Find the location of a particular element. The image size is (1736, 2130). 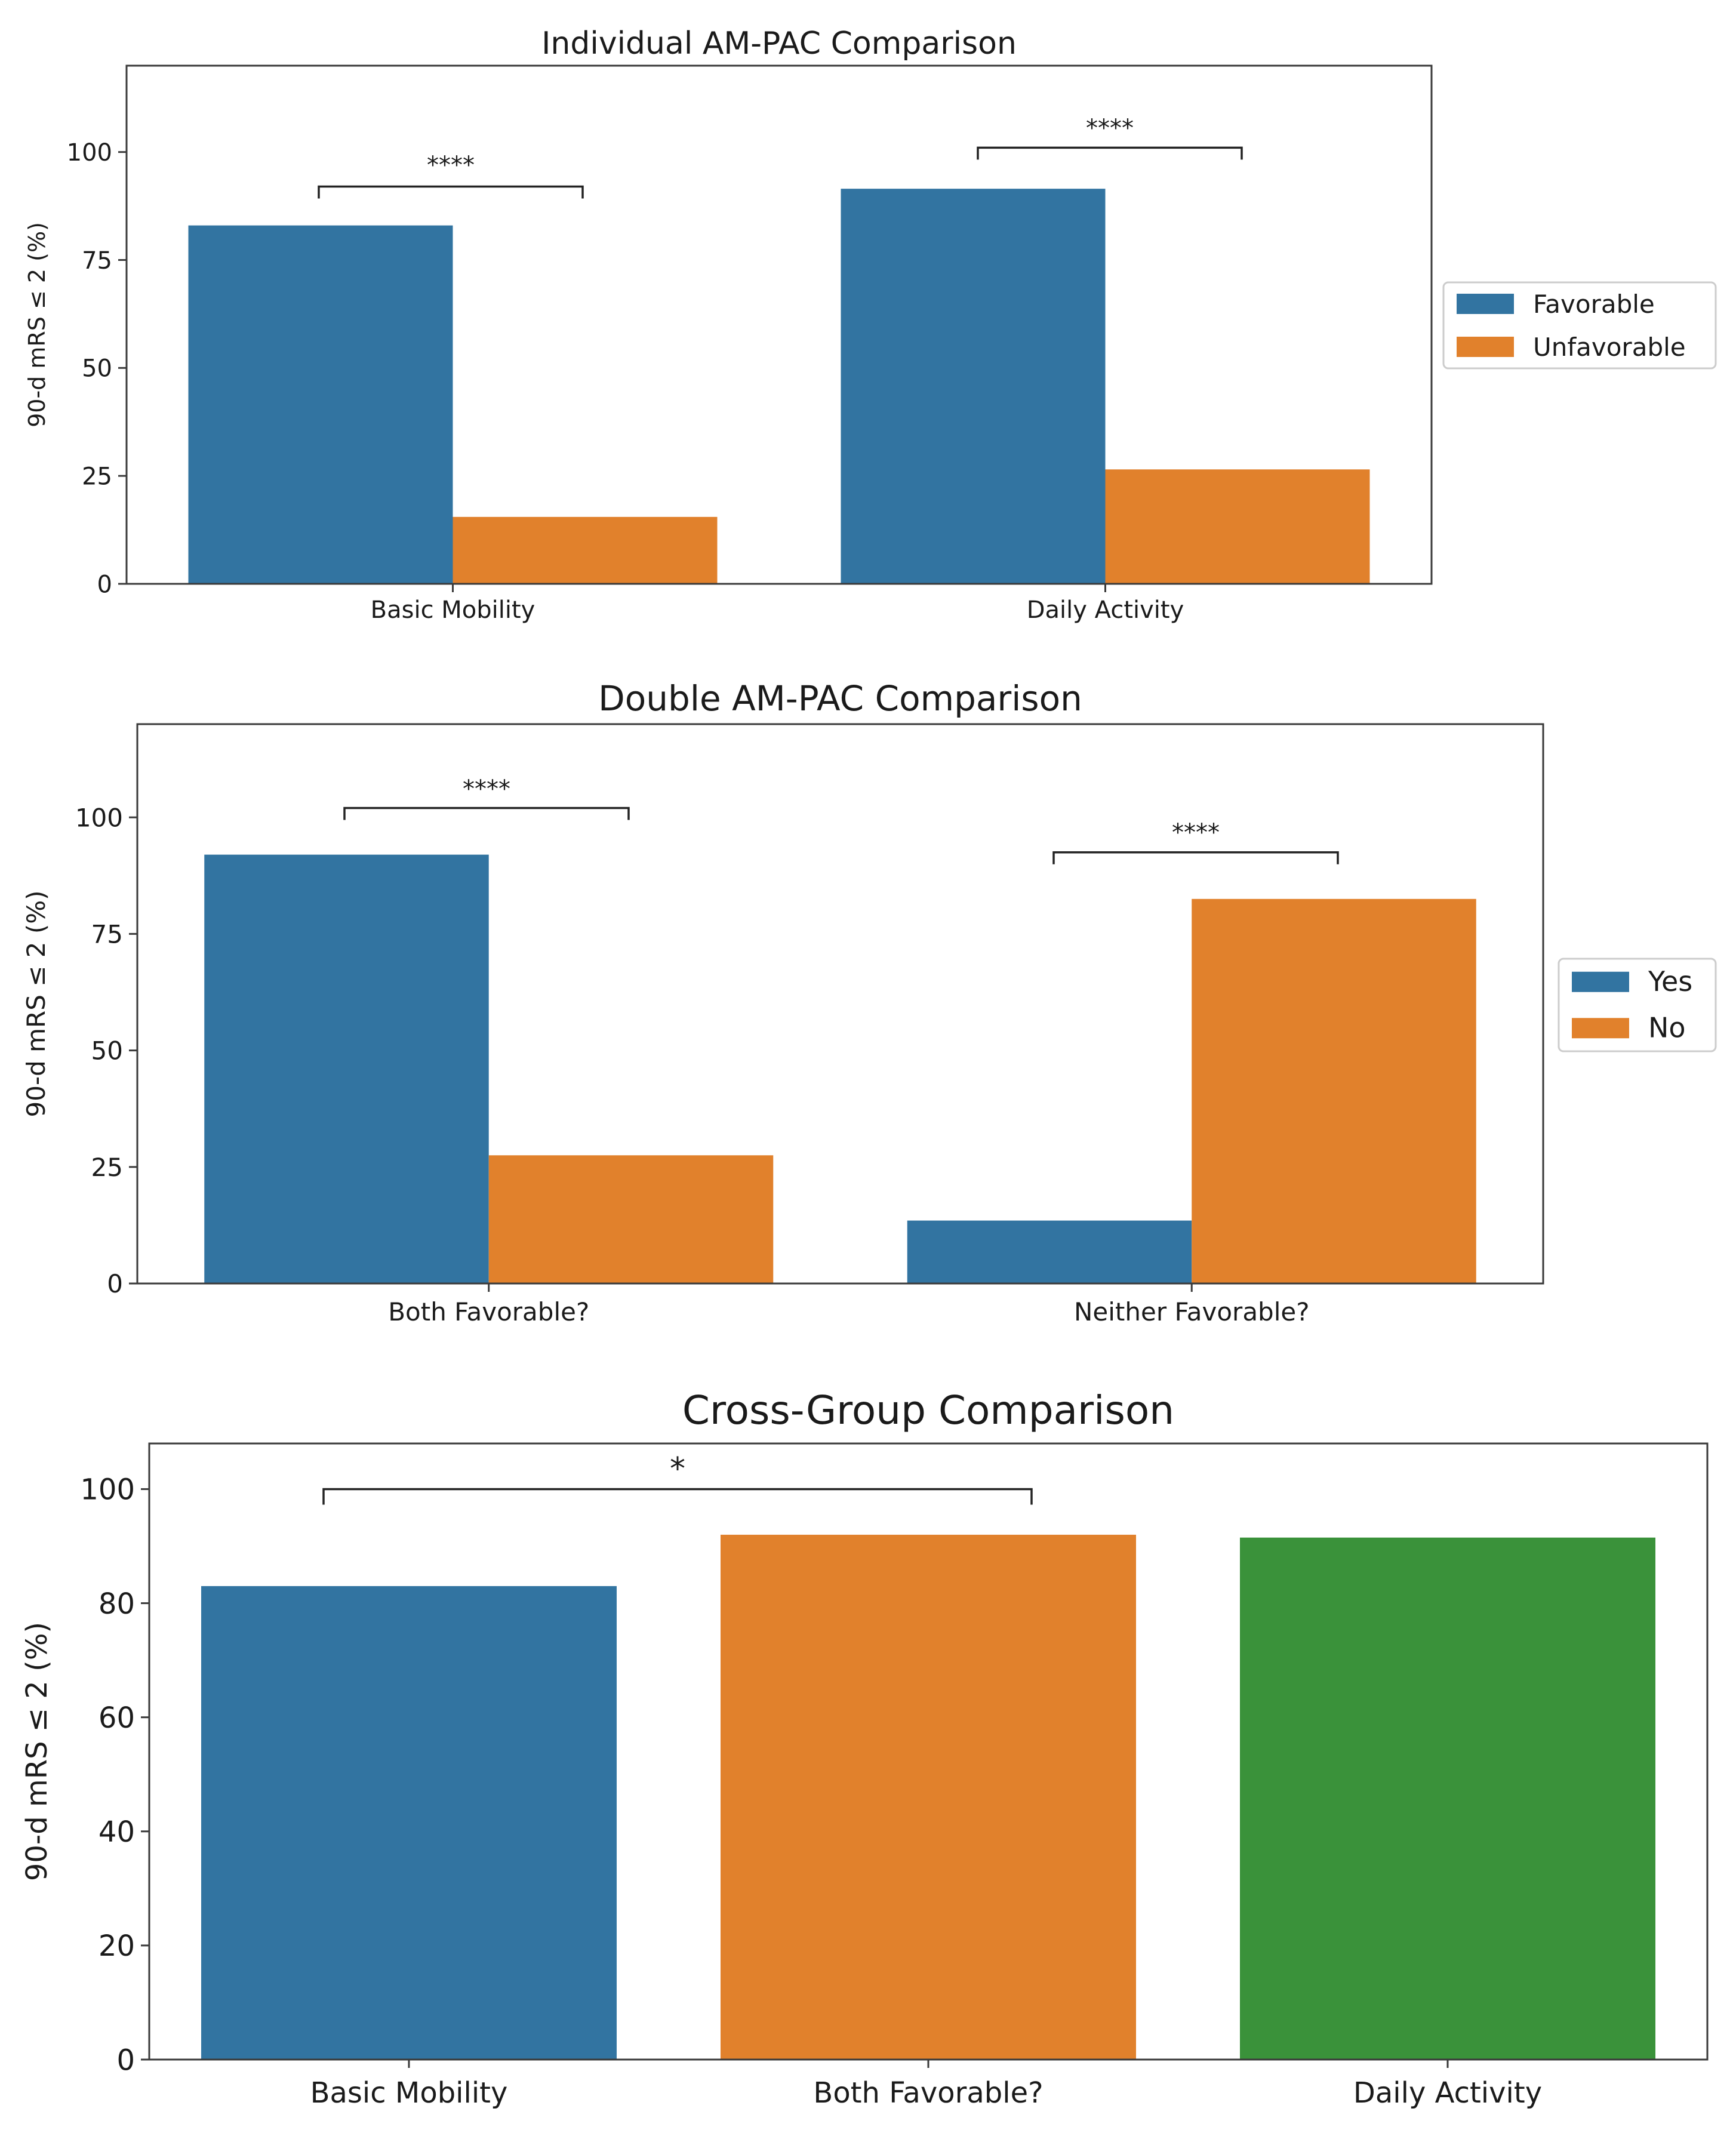

legend-label: No is located at coordinates (1667, 1027).